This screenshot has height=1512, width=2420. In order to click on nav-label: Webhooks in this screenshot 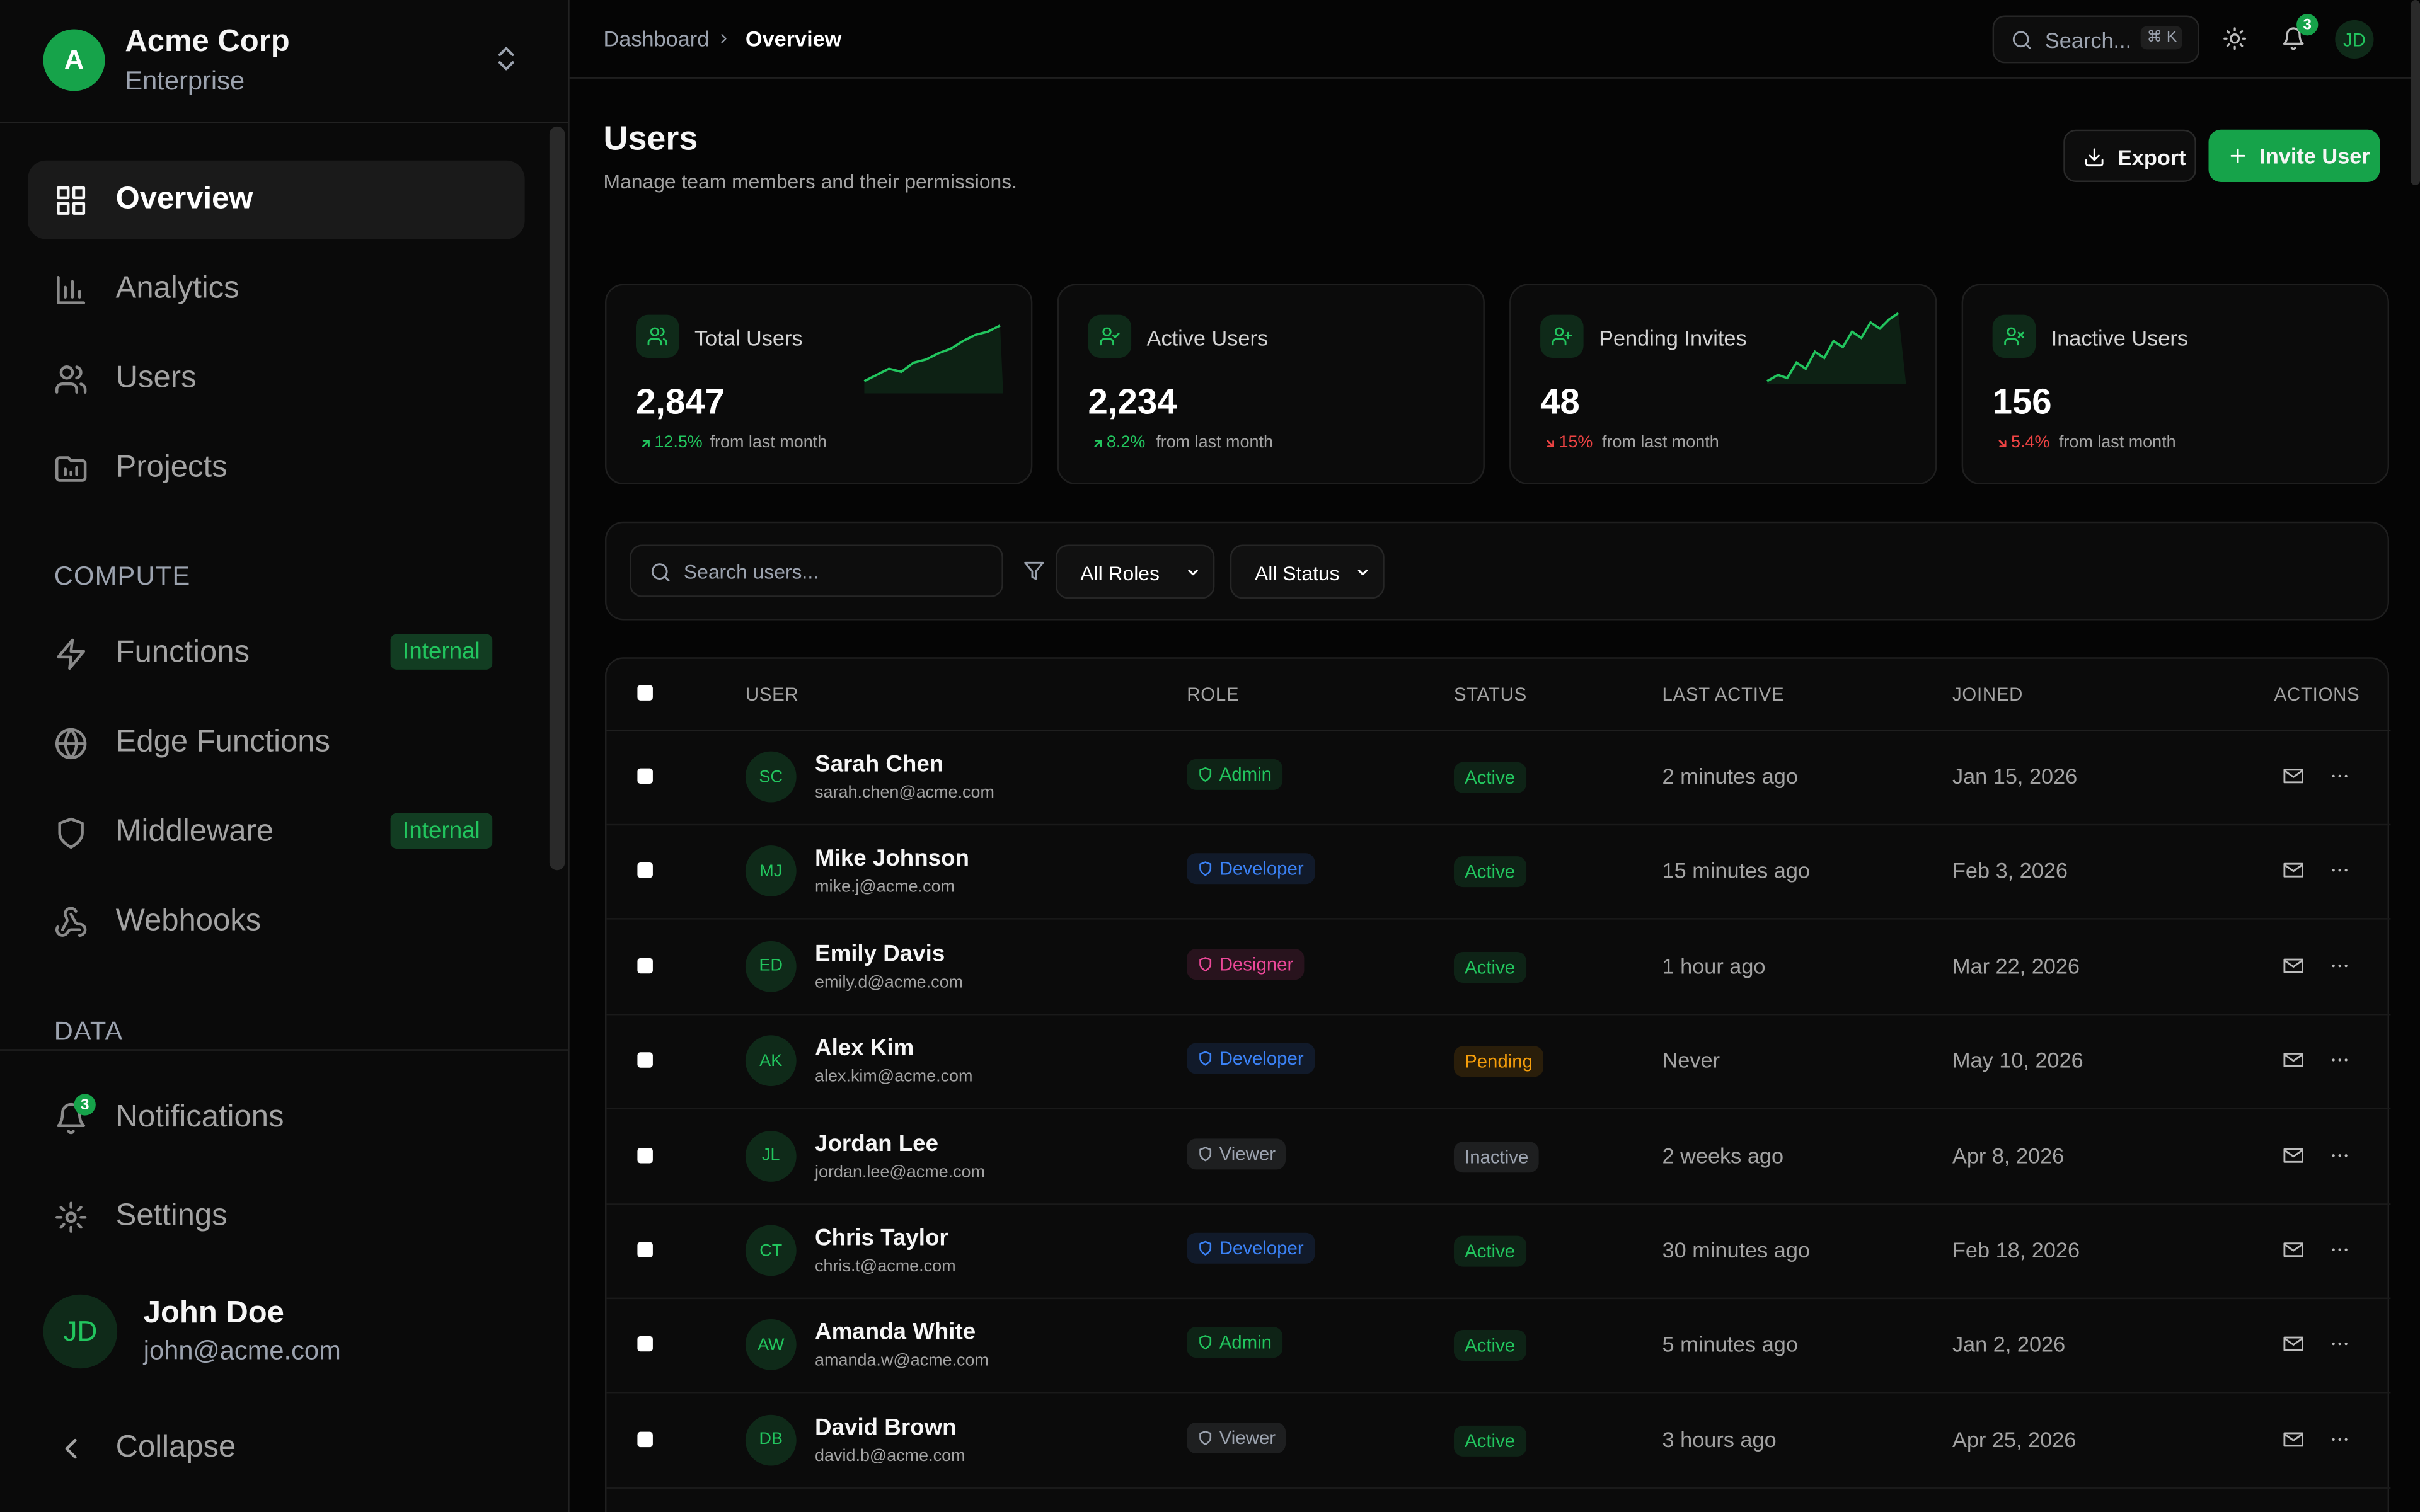, I will do `click(189, 921)`.